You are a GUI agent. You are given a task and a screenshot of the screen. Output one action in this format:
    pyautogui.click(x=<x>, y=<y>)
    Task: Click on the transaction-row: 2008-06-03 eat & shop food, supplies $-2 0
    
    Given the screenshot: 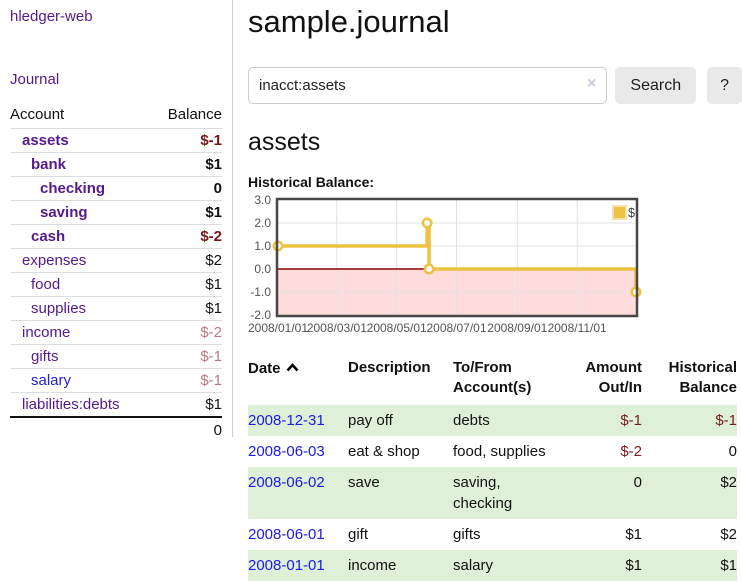 What is the action you would take?
    pyautogui.click(x=492, y=451)
    